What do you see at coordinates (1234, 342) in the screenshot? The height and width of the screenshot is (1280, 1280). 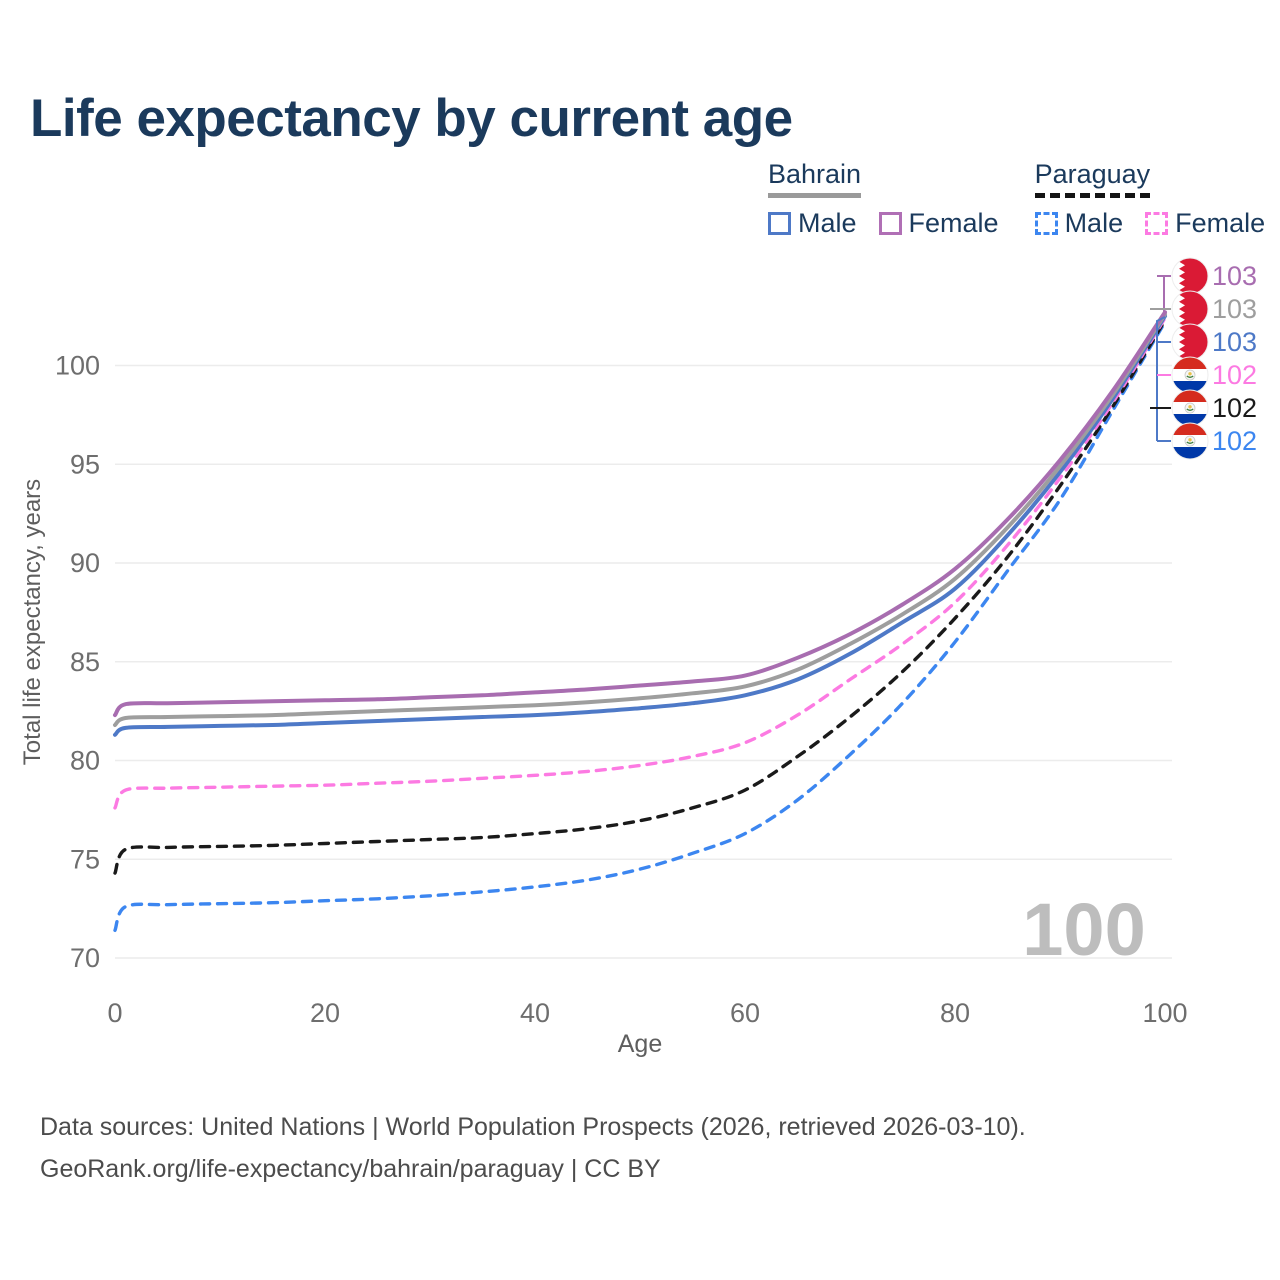 I see `end-value-bahrain-male: 103` at bounding box center [1234, 342].